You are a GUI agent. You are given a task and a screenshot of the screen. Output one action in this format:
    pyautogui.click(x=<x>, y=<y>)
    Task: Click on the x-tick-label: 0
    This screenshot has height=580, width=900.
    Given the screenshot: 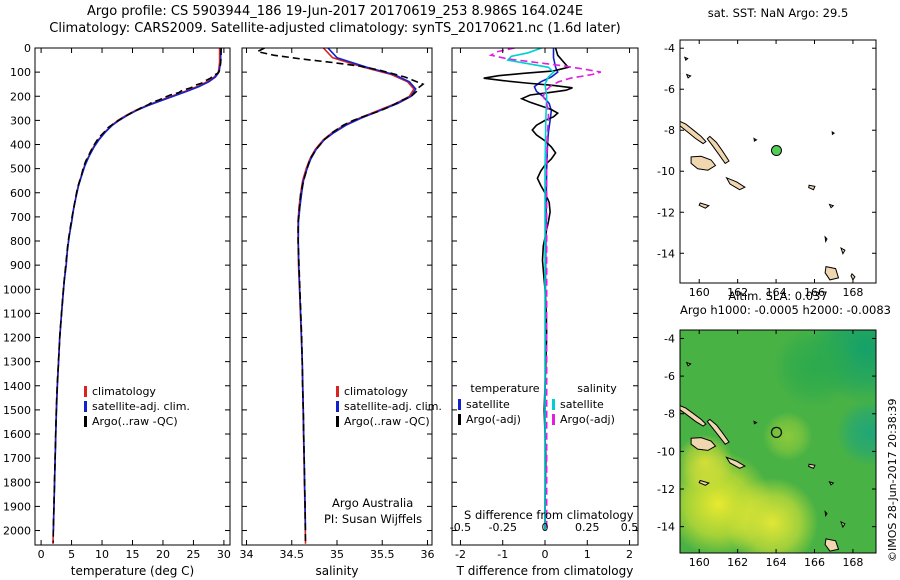 What is the action you would take?
    pyautogui.click(x=41, y=554)
    